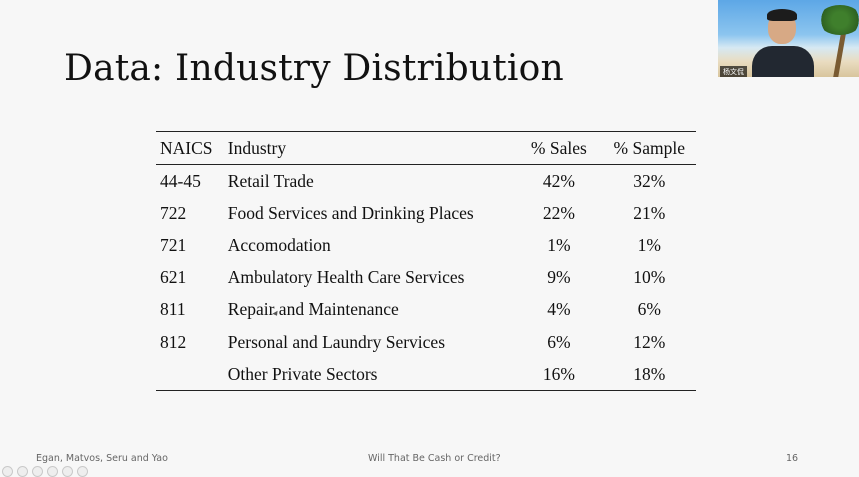 This screenshot has height=477, width=859. I want to click on table-row: 721 Accomodation 1% 1%, so click(426, 245).